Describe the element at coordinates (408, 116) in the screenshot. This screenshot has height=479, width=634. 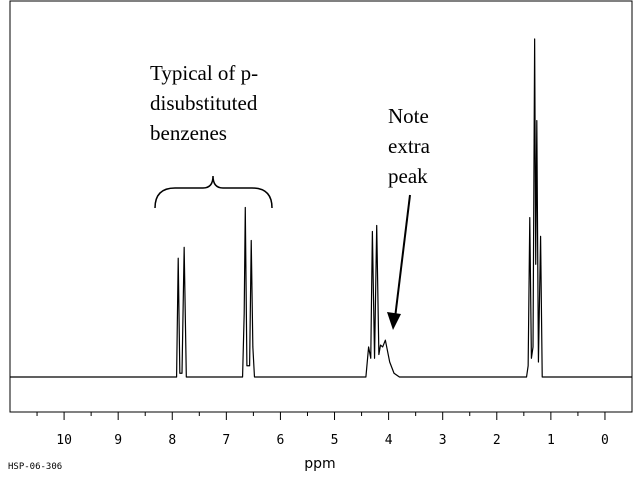
I see `annotation-line: Note` at that location.